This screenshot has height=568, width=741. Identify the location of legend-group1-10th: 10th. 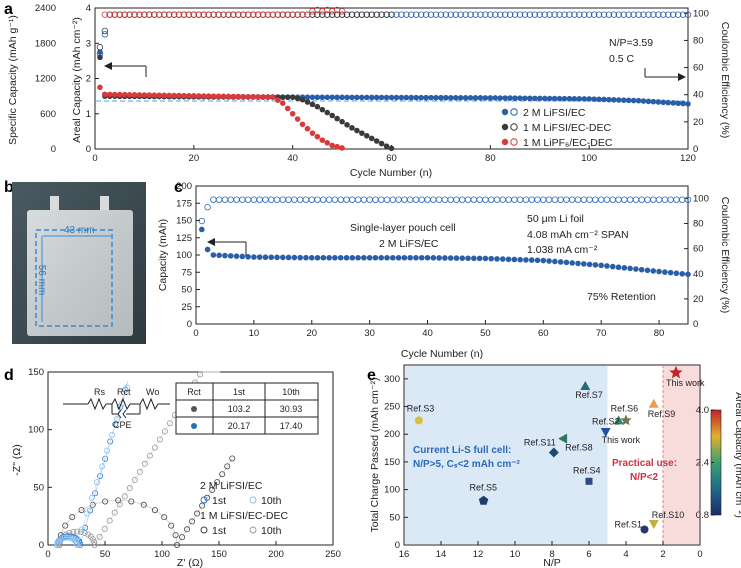
(271, 501).